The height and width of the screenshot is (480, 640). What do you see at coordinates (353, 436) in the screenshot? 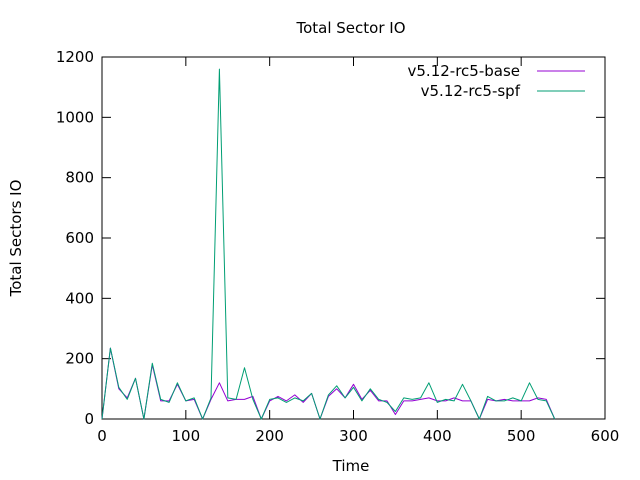
I see `x-tick-label: 300` at bounding box center [353, 436].